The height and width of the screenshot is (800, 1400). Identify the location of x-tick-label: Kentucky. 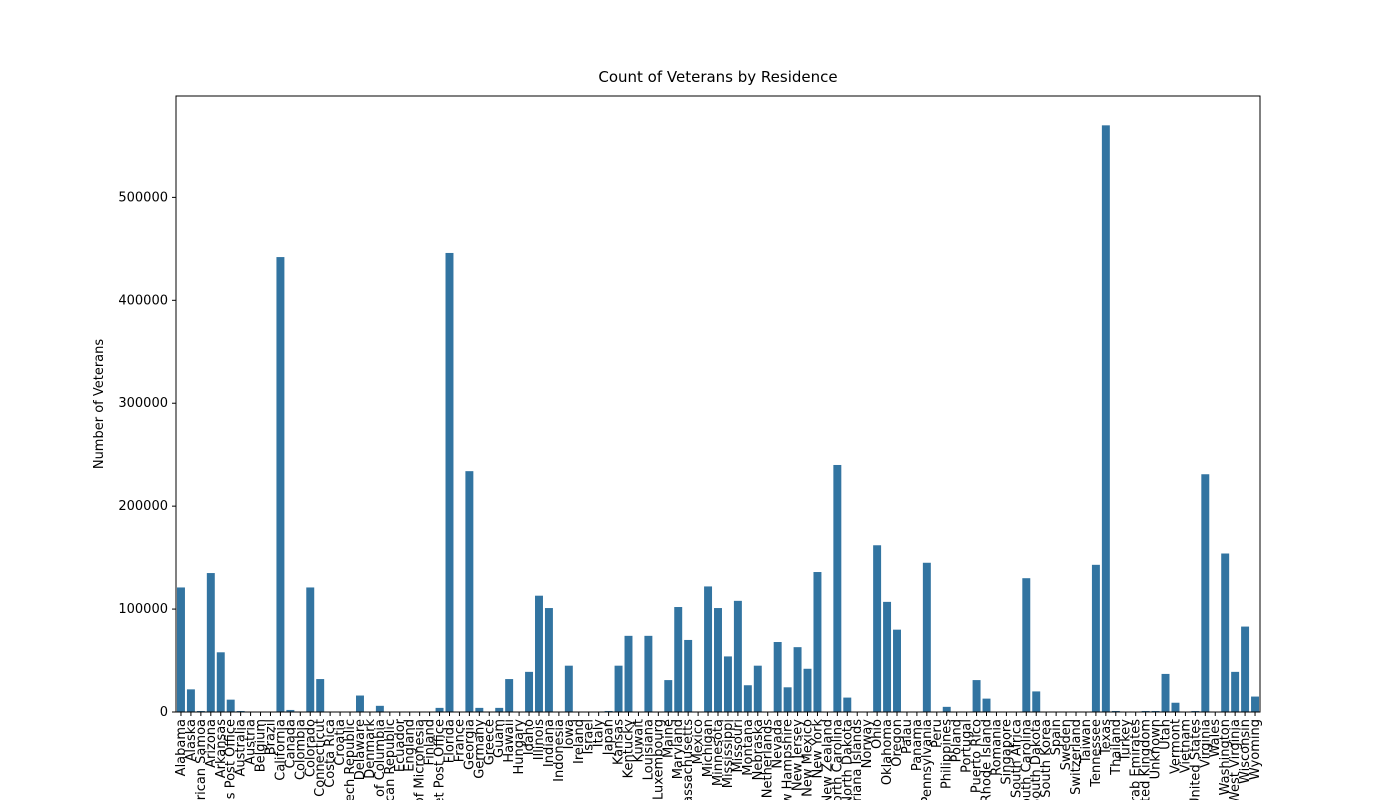
(628, 749).